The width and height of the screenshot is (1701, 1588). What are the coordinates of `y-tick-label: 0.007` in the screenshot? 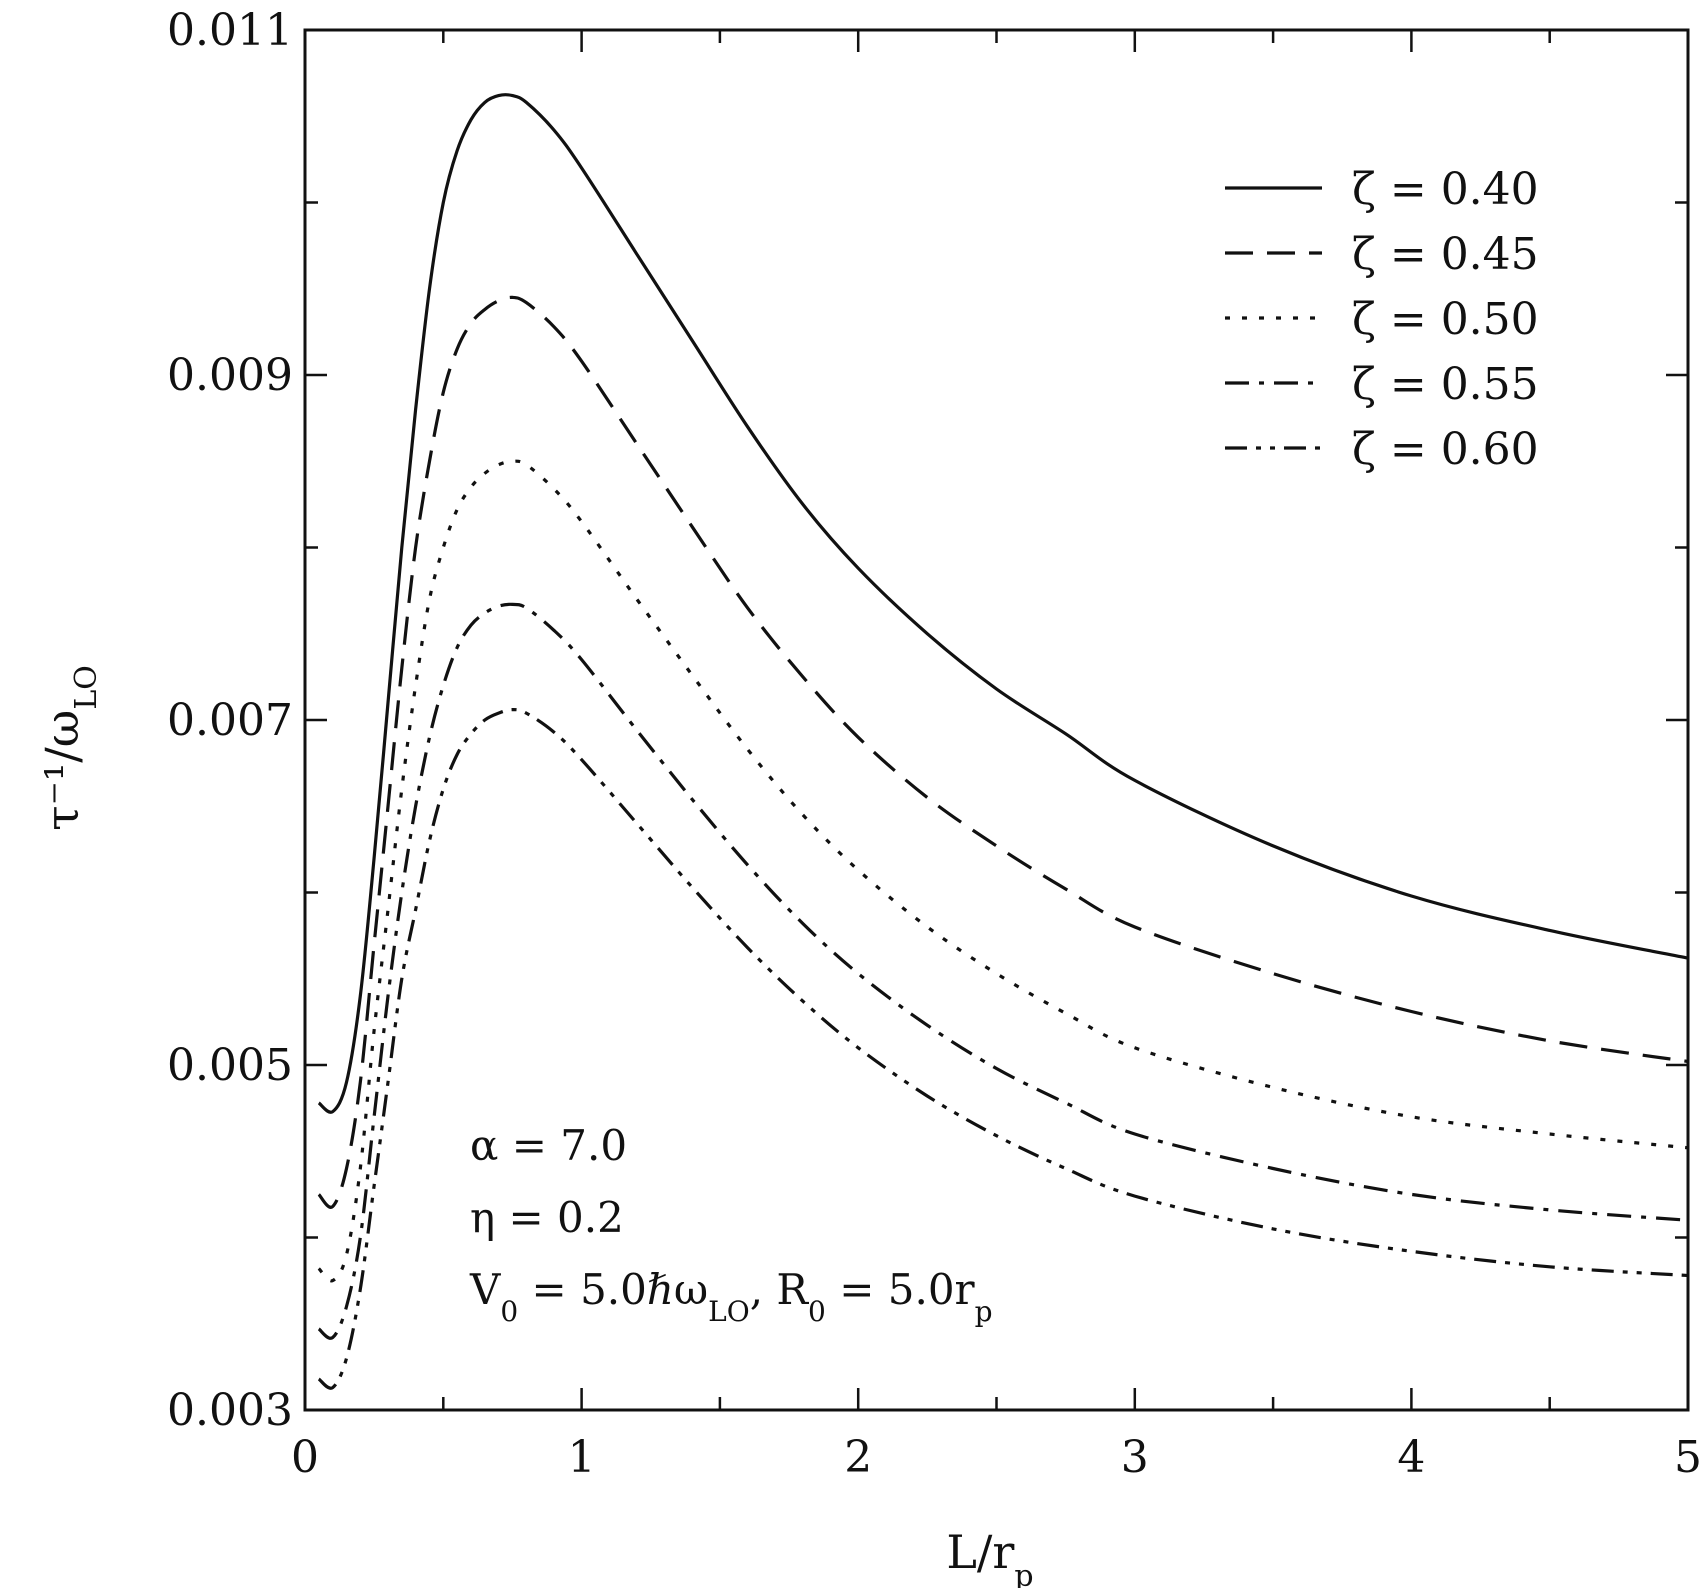 It's located at (230, 720).